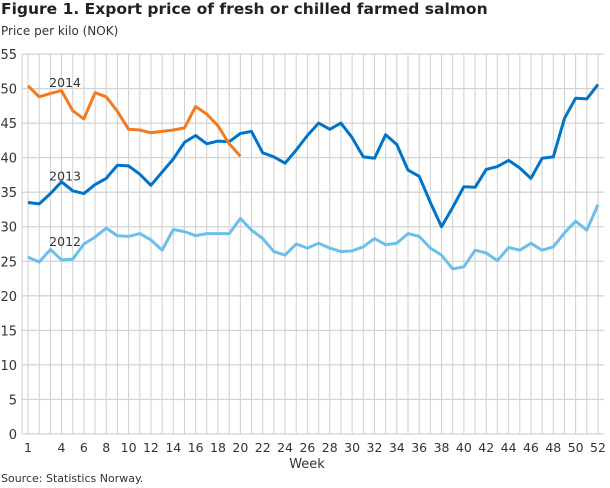  Describe the element at coordinates (8, 262) in the screenshot. I see `y-tick-label: 25` at that location.